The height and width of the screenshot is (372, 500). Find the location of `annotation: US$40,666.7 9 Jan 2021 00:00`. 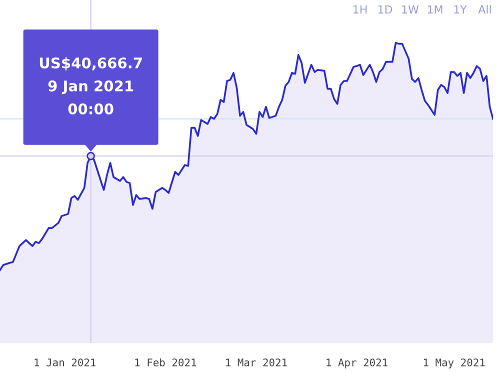

annotation: US$40,666.7 9 Jan 2021 00:00 is located at coordinates (91, 85).